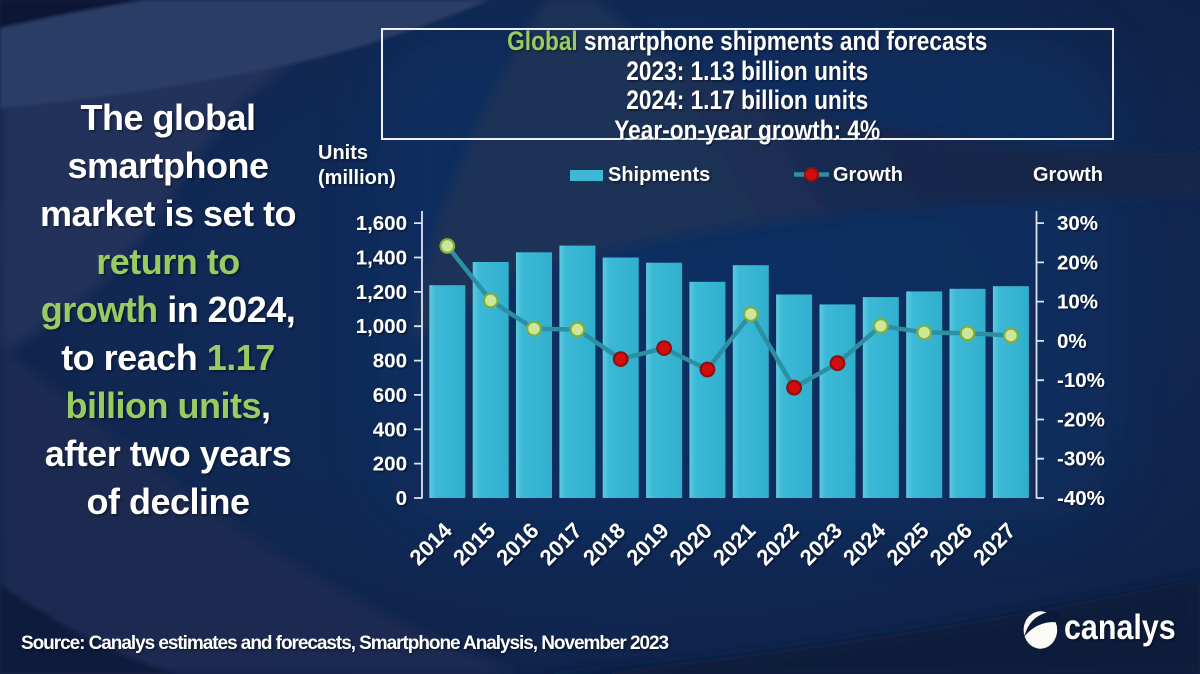 The height and width of the screenshot is (674, 1200). Describe the element at coordinates (1081, 459) in the screenshot. I see `svg-text: -30%` at that location.